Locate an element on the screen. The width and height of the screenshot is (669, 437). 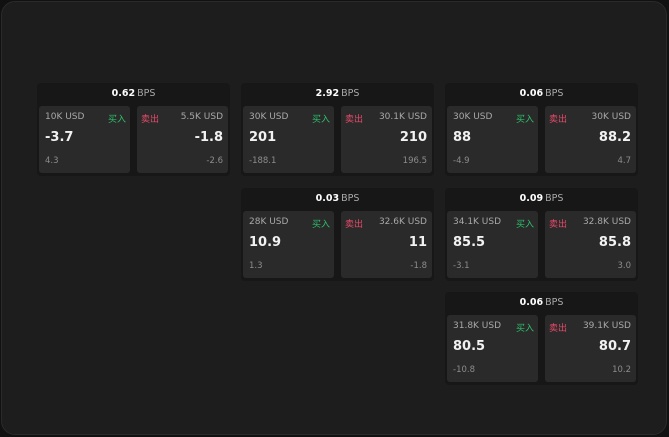
sell-quantity: 32.6K USD is located at coordinates (402, 222).